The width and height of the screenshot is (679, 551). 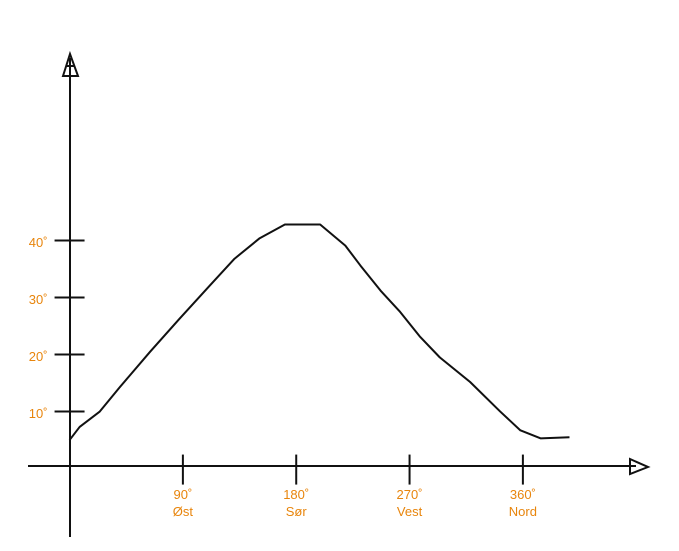 I want to click on y-tick-label: 30˚, so click(x=38, y=299).